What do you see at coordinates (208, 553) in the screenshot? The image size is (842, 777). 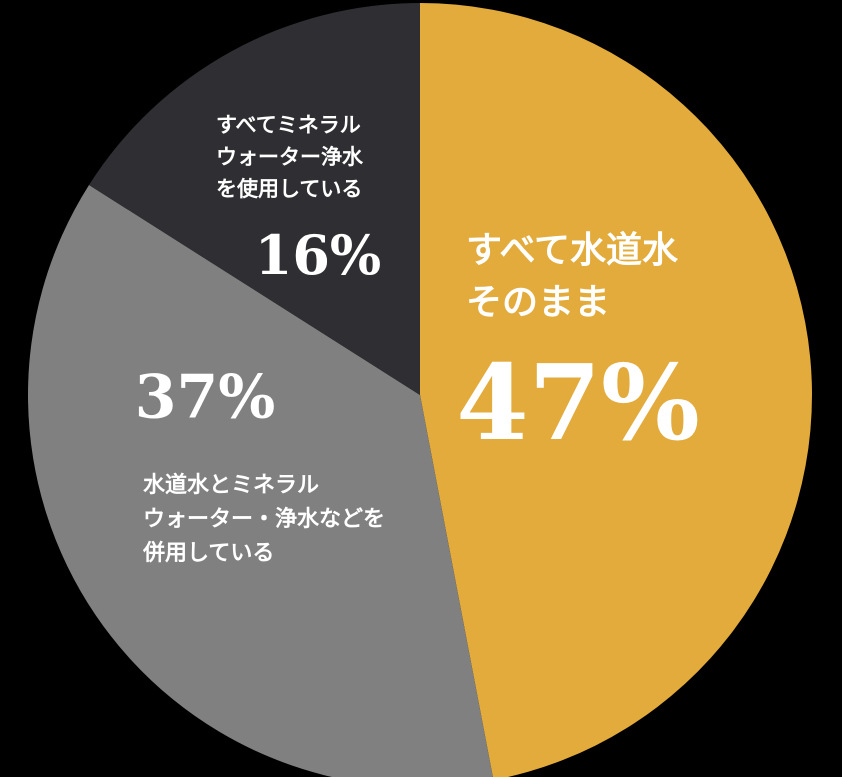 I see `label-line: 併用している` at bounding box center [208, 553].